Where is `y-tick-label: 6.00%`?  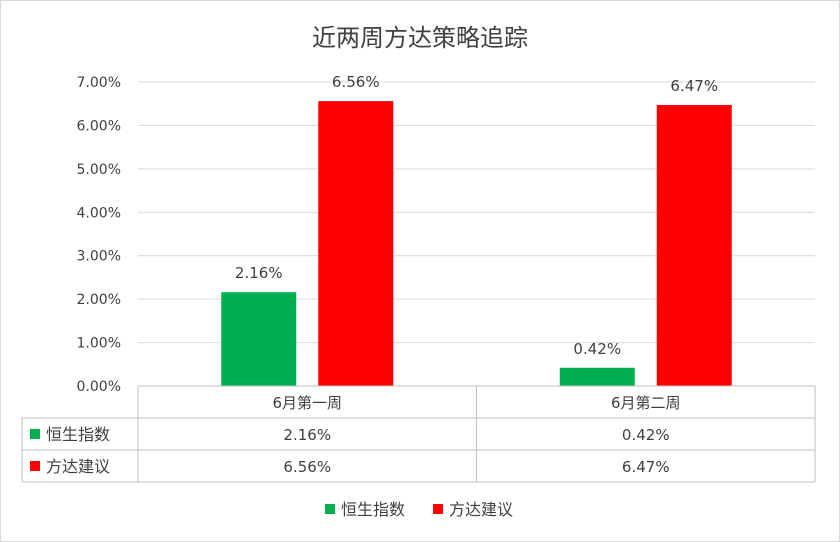
y-tick-label: 6.00% is located at coordinates (99, 126).